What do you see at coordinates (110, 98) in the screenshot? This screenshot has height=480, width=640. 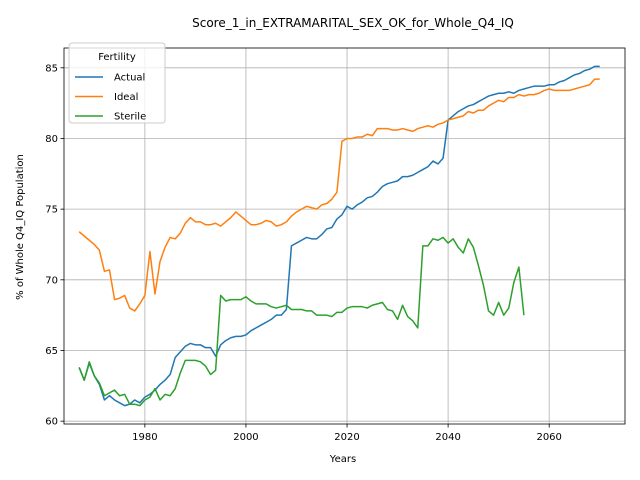 I see `legend-items: Actual Ideal Sterile` at bounding box center [110, 98].